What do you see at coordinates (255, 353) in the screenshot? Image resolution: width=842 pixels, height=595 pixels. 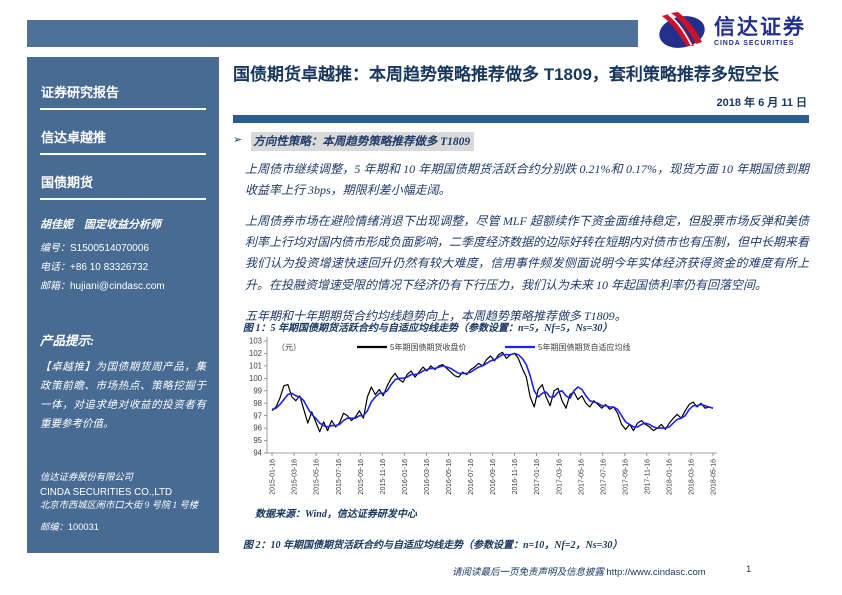 I see `svg-text: 102` at bounding box center [255, 353].